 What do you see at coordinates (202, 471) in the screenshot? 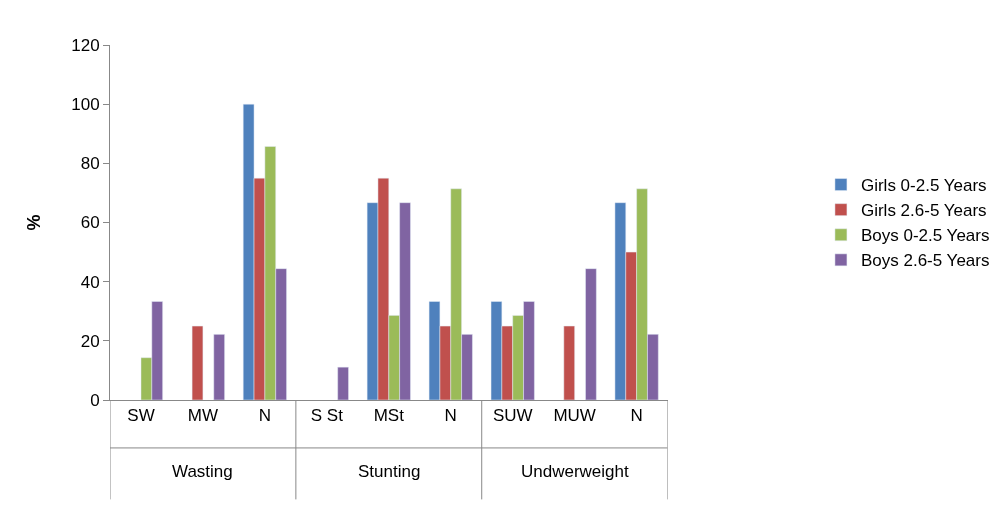
I see `text: Wasting` at bounding box center [202, 471].